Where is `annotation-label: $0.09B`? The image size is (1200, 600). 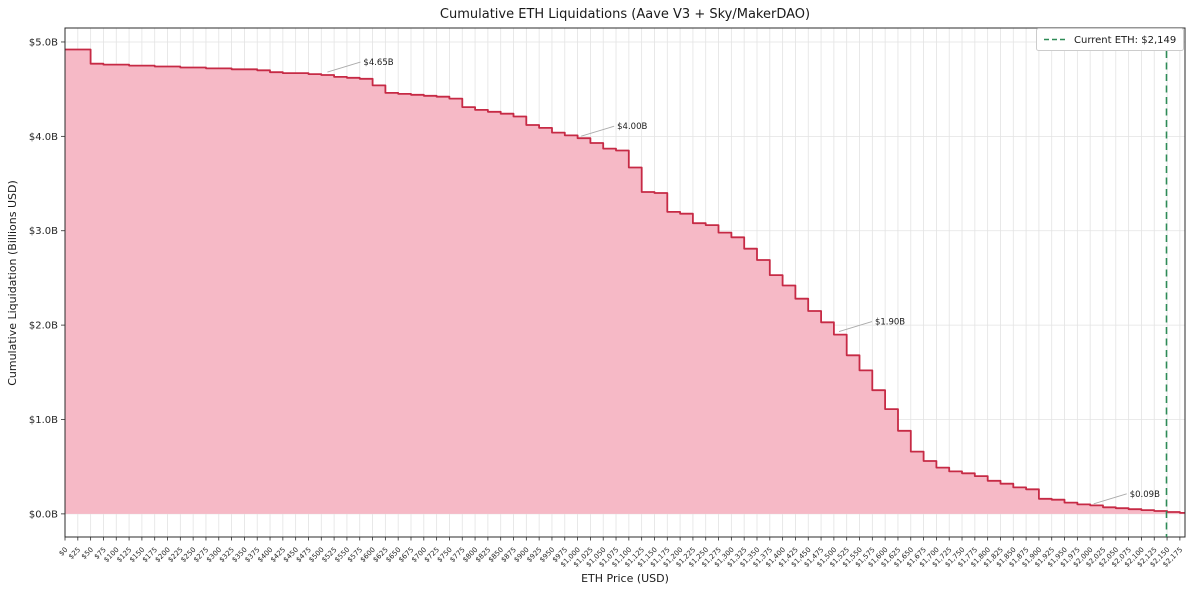 annotation-label: $0.09B is located at coordinates (1145, 495).